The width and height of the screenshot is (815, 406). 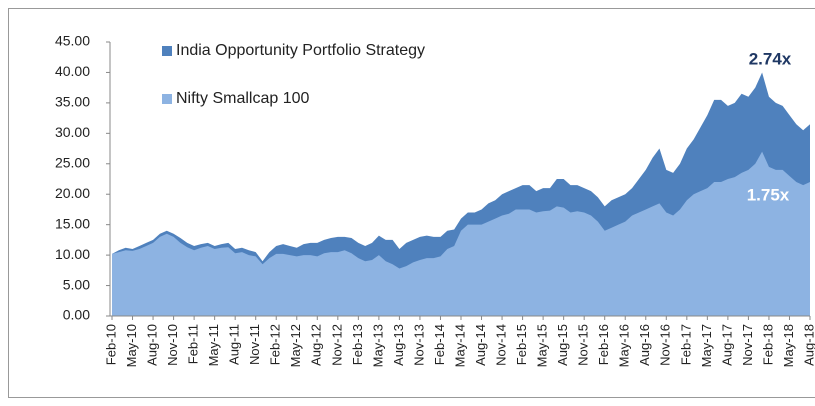 I want to click on y-tick-label: 0.00, so click(x=76, y=315).